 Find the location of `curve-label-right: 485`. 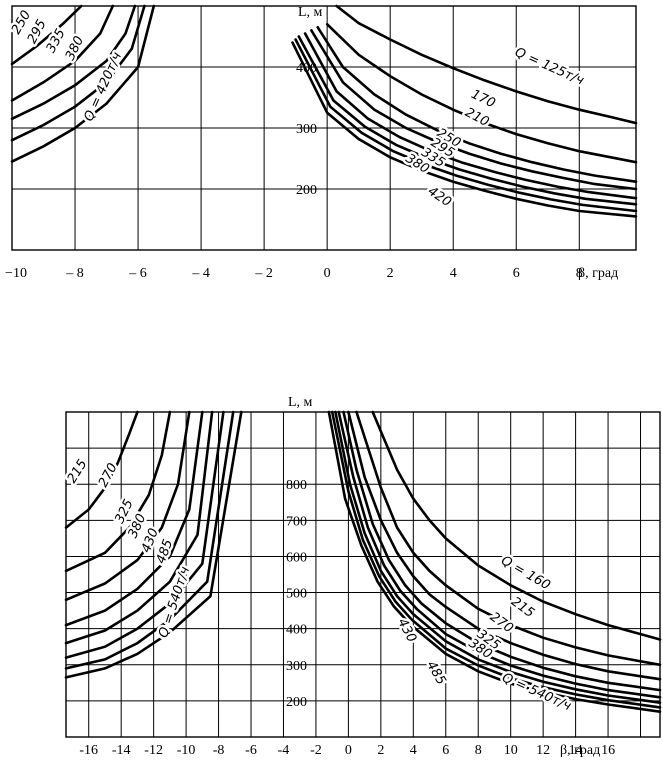

curve-label-right: 485 is located at coordinates (435, 673).